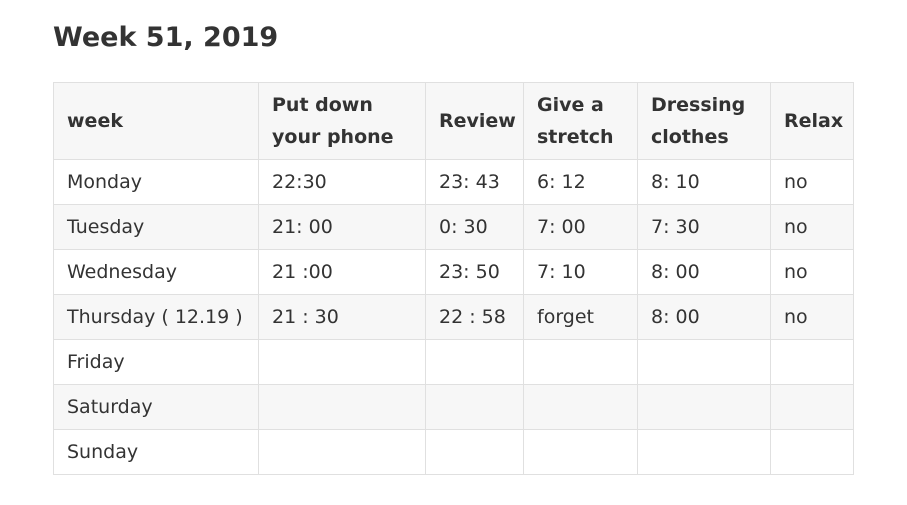 This screenshot has height=505, width=907. What do you see at coordinates (704, 121) in the screenshot?
I see `header-dressing-clothes: Dressing clothes` at bounding box center [704, 121].